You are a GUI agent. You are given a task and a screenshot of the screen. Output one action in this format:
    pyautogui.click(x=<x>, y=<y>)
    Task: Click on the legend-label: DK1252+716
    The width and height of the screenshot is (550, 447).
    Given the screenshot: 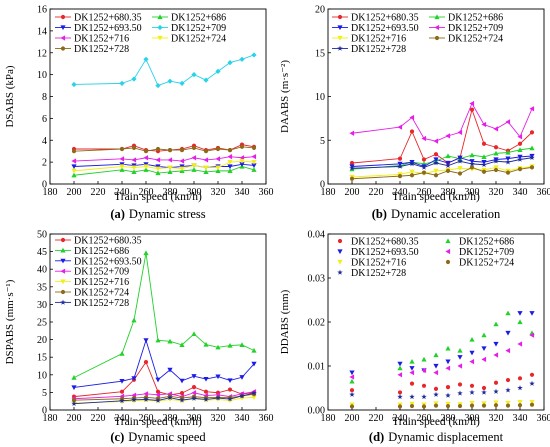 What is the action you would take?
    pyautogui.click(x=378, y=39)
    